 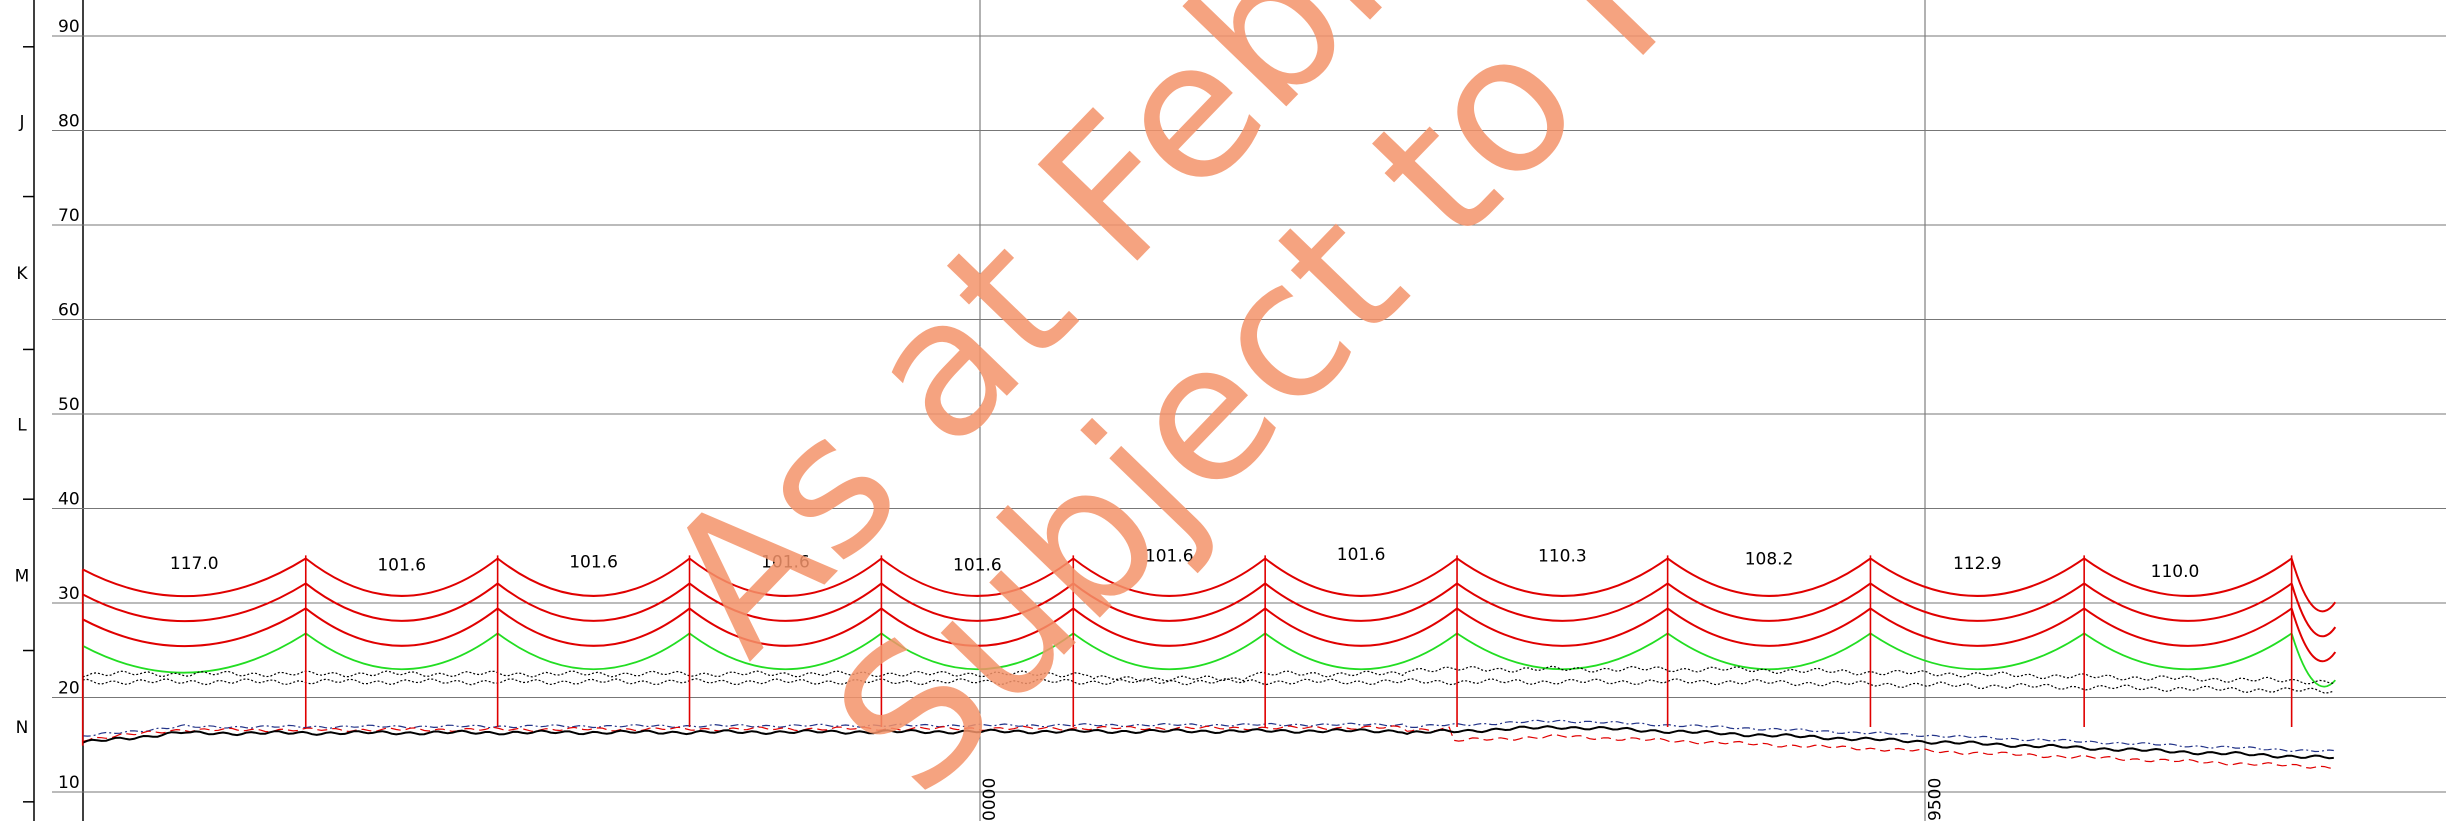 I want to click on y-tick-label: 30, so click(x=69, y=594).